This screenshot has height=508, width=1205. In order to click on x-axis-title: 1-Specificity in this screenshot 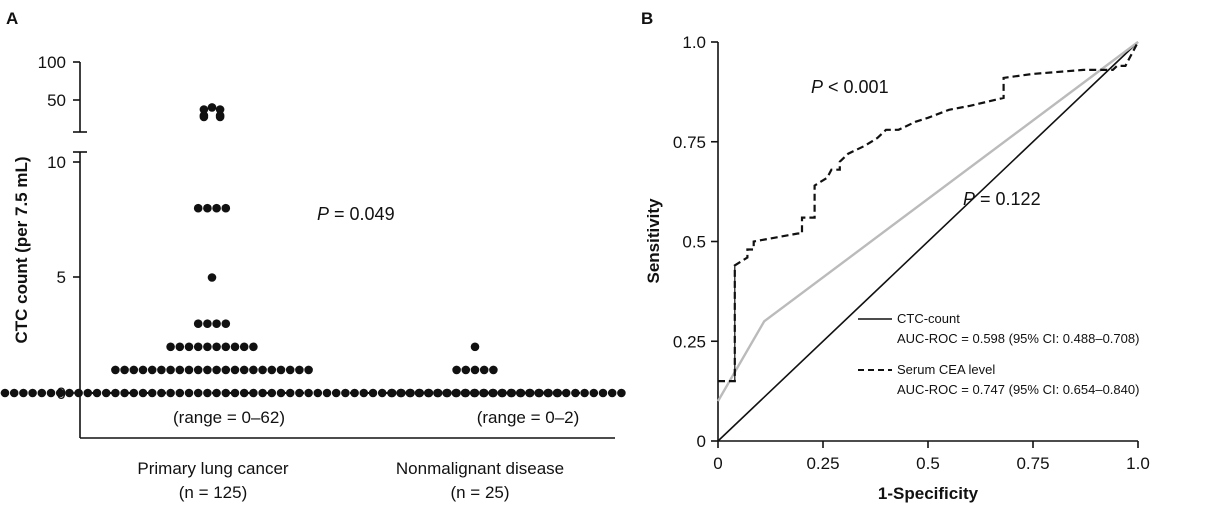, I will do `click(928, 493)`.